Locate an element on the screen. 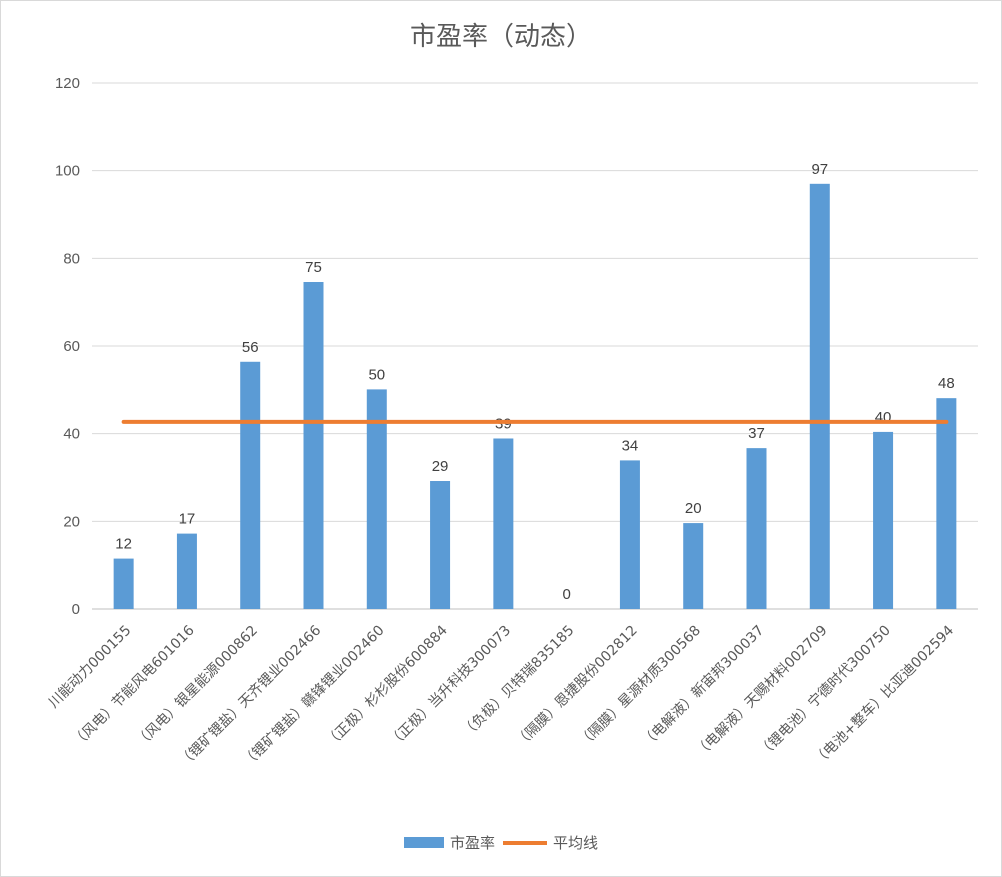 Image resolution: width=1002 pixels, height=877 pixels. data-label: 75 is located at coordinates (313, 267).